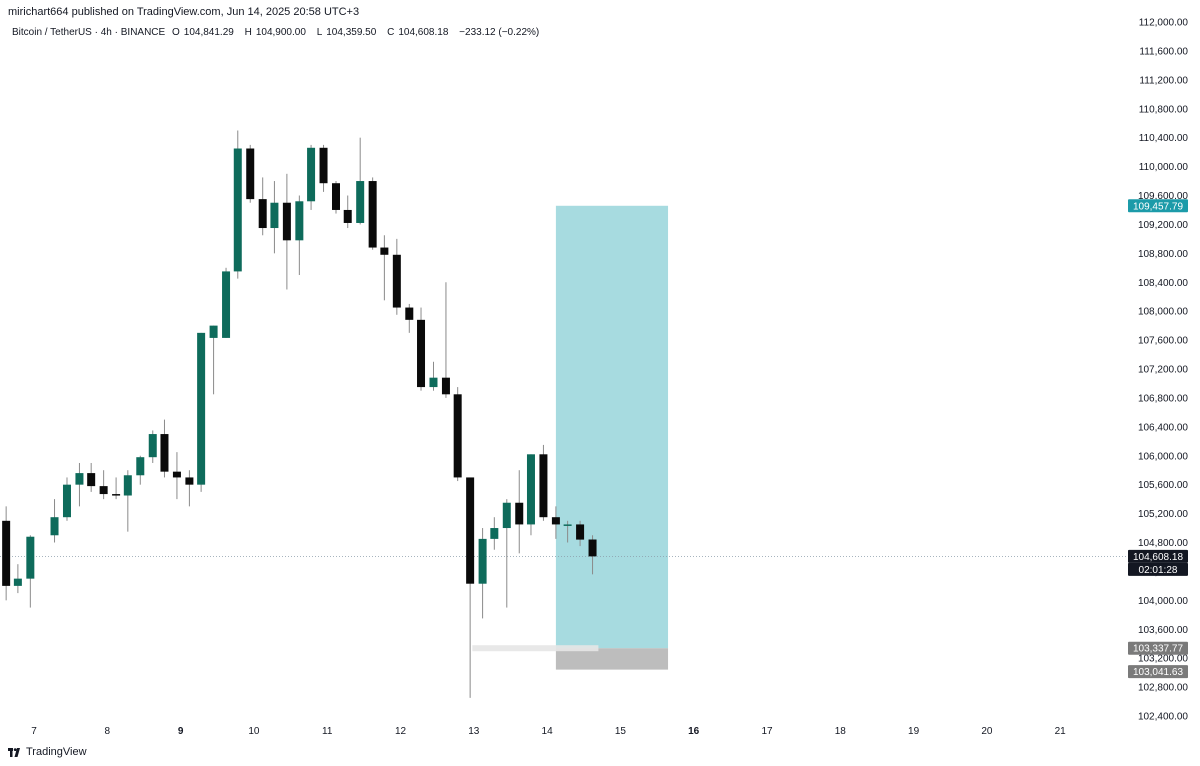 This screenshot has height=766, width=1200. I want to click on x-tick-label: 8, so click(108, 731).